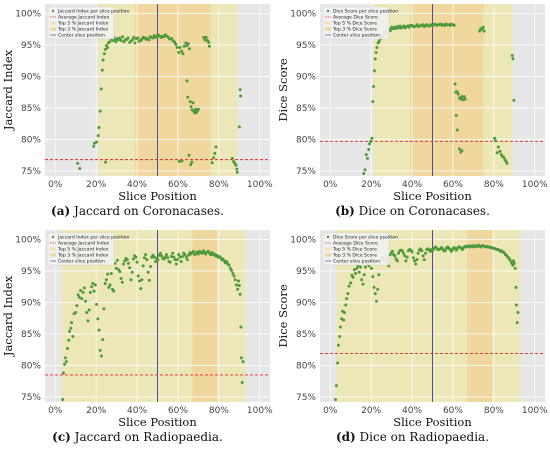  What do you see at coordinates (31, 398) in the screenshot?
I see `y-tick-label: 75%` at bounding box center [31, 398].